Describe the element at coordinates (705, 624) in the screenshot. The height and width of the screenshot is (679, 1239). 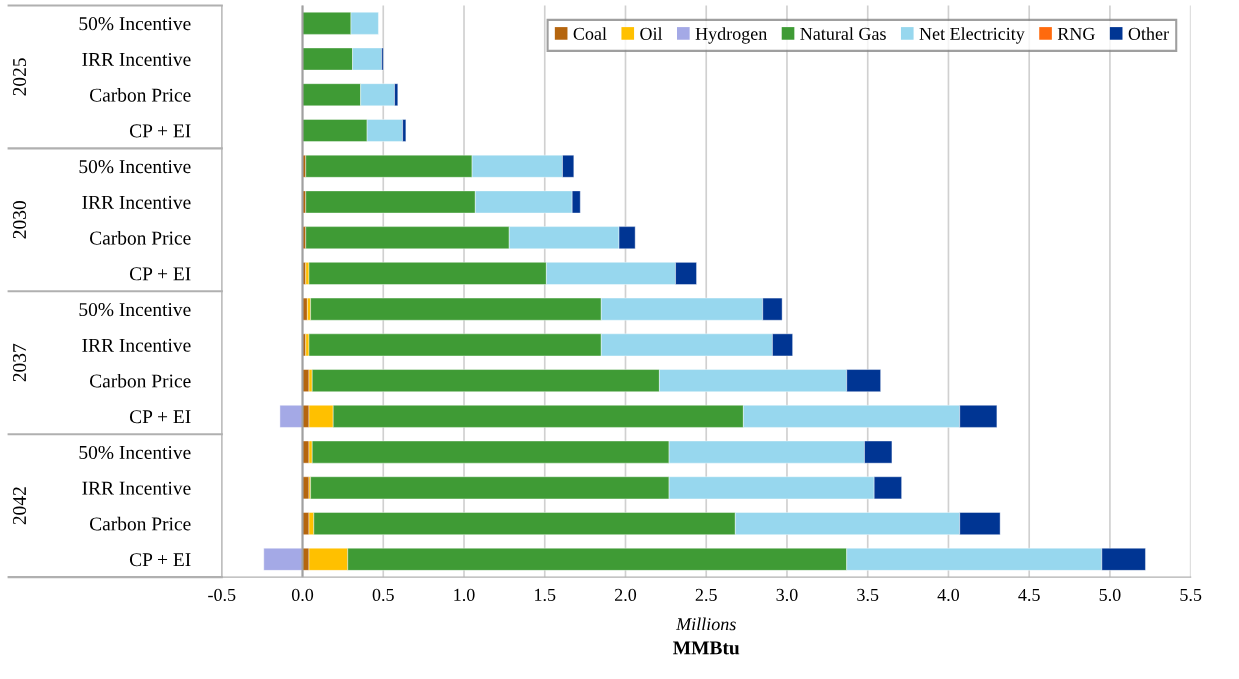
I see `text: Millions` at that location.